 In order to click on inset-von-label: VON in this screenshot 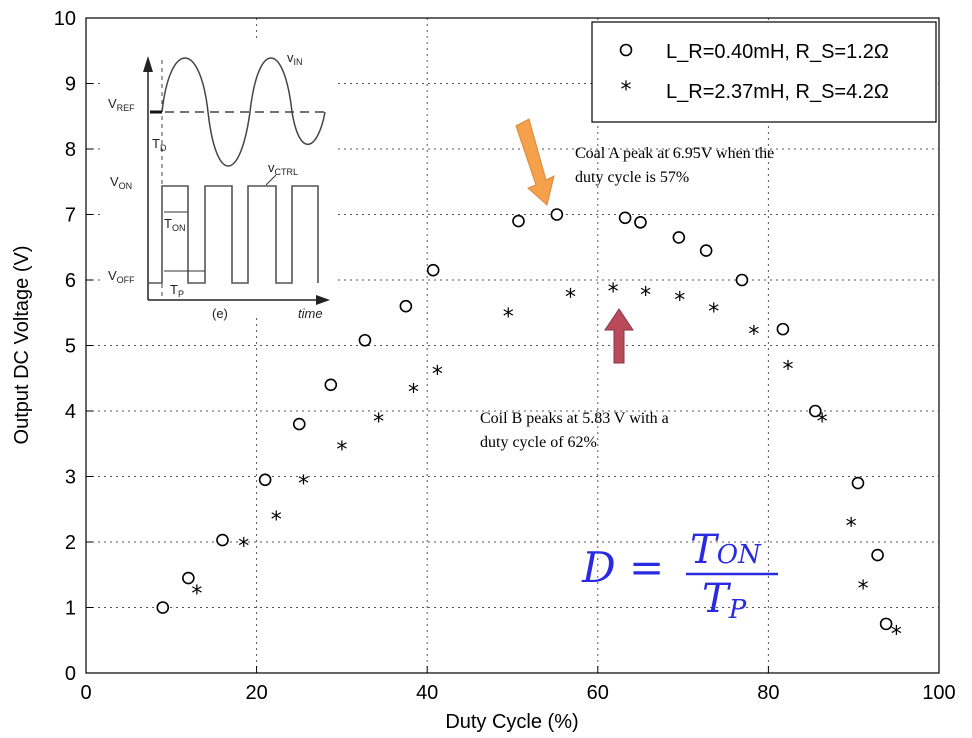, I will do `click(121, 182)`.